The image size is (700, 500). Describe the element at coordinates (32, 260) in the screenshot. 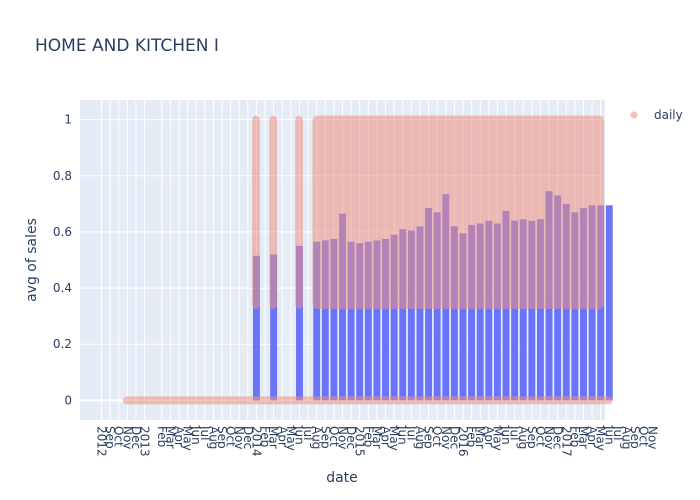

I see `y-axis-title: avg of sales` at that location.